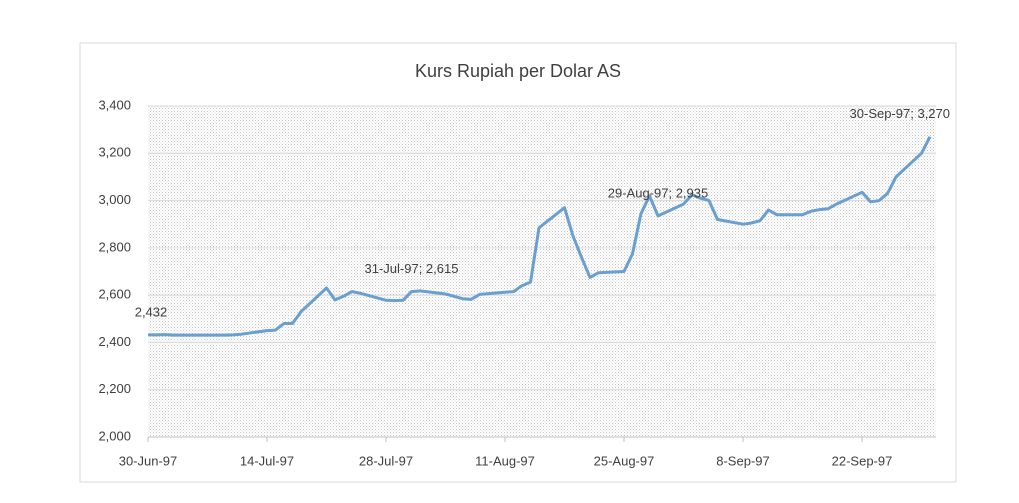  What do you see at coordinates (412, 268) in the screenshot?
I see `data-label: 31-Jul-97; 2,615` at bounding box center [412, 268].